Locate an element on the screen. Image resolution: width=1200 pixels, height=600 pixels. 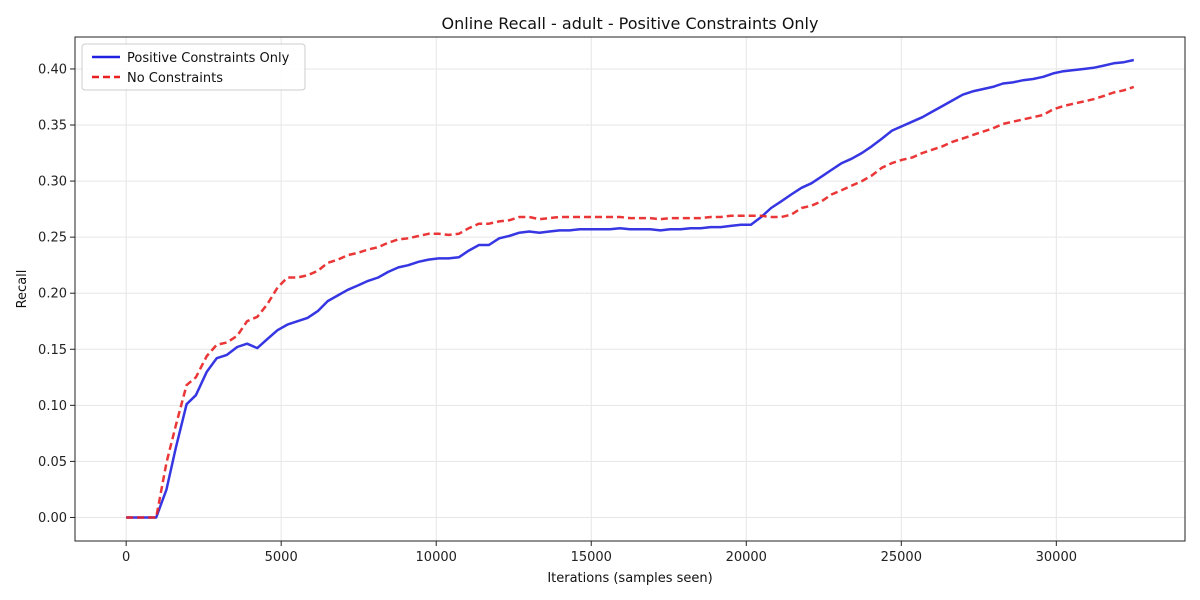
y-axis: 0.00 0.05 0.10 0.15 0.20 0.25 0.30 0.35 0.40 is located at coordinates (56, 294).